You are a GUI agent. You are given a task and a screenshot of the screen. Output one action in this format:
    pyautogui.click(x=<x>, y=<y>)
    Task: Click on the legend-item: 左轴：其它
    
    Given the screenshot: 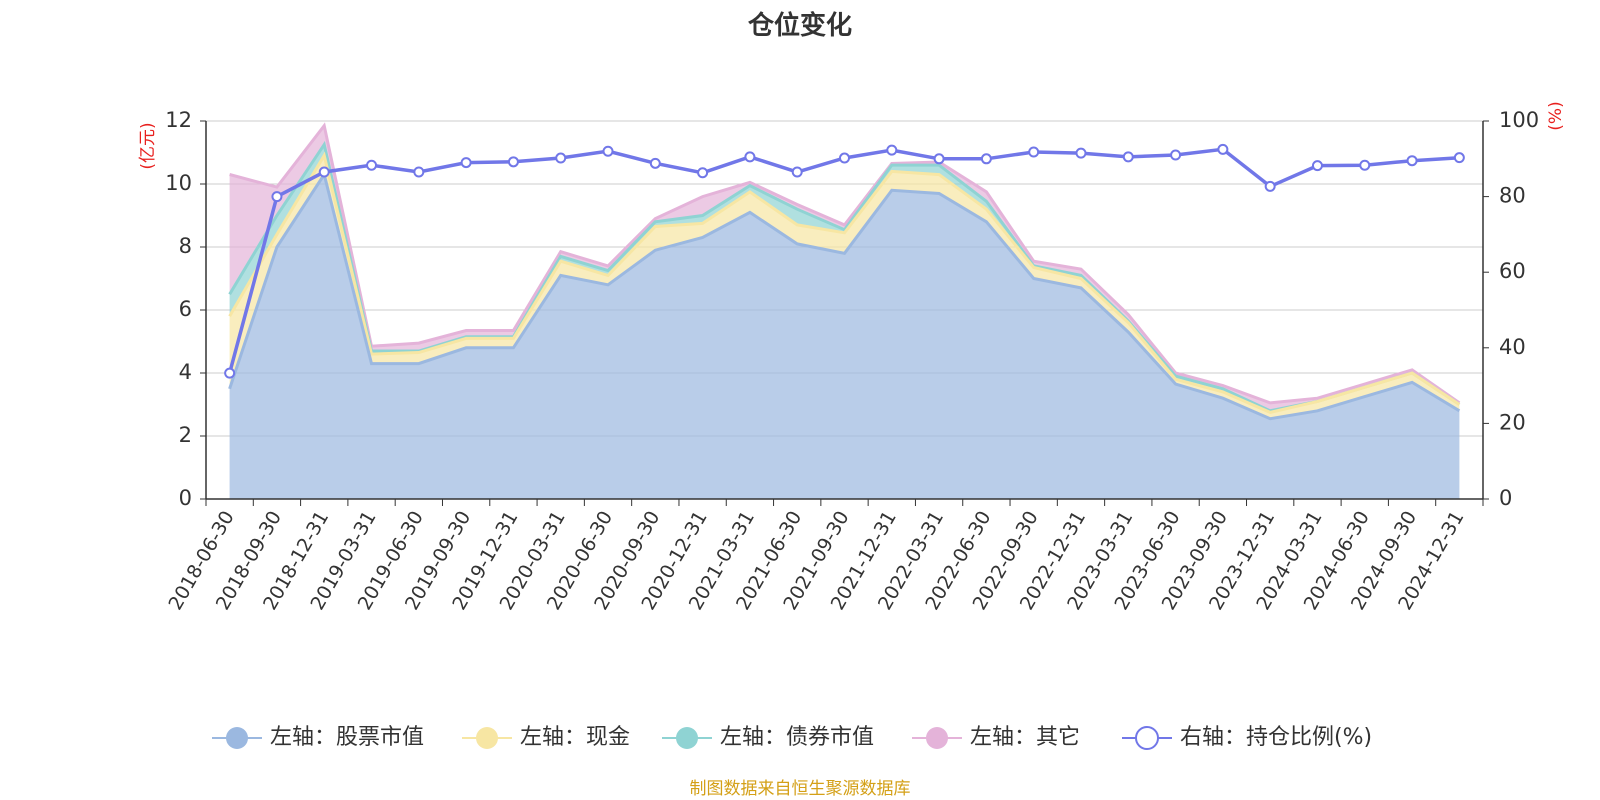 What is the action you would take?
    pyautogui.click(x=996, y=737)
    